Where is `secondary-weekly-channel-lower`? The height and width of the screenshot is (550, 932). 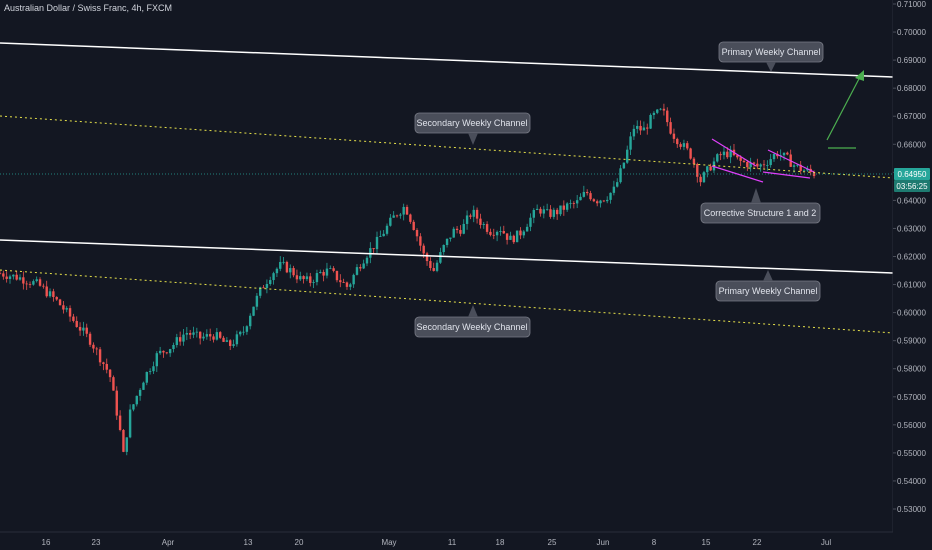 secondary-weekly-channel-lower is located at coordinates (447, 301).